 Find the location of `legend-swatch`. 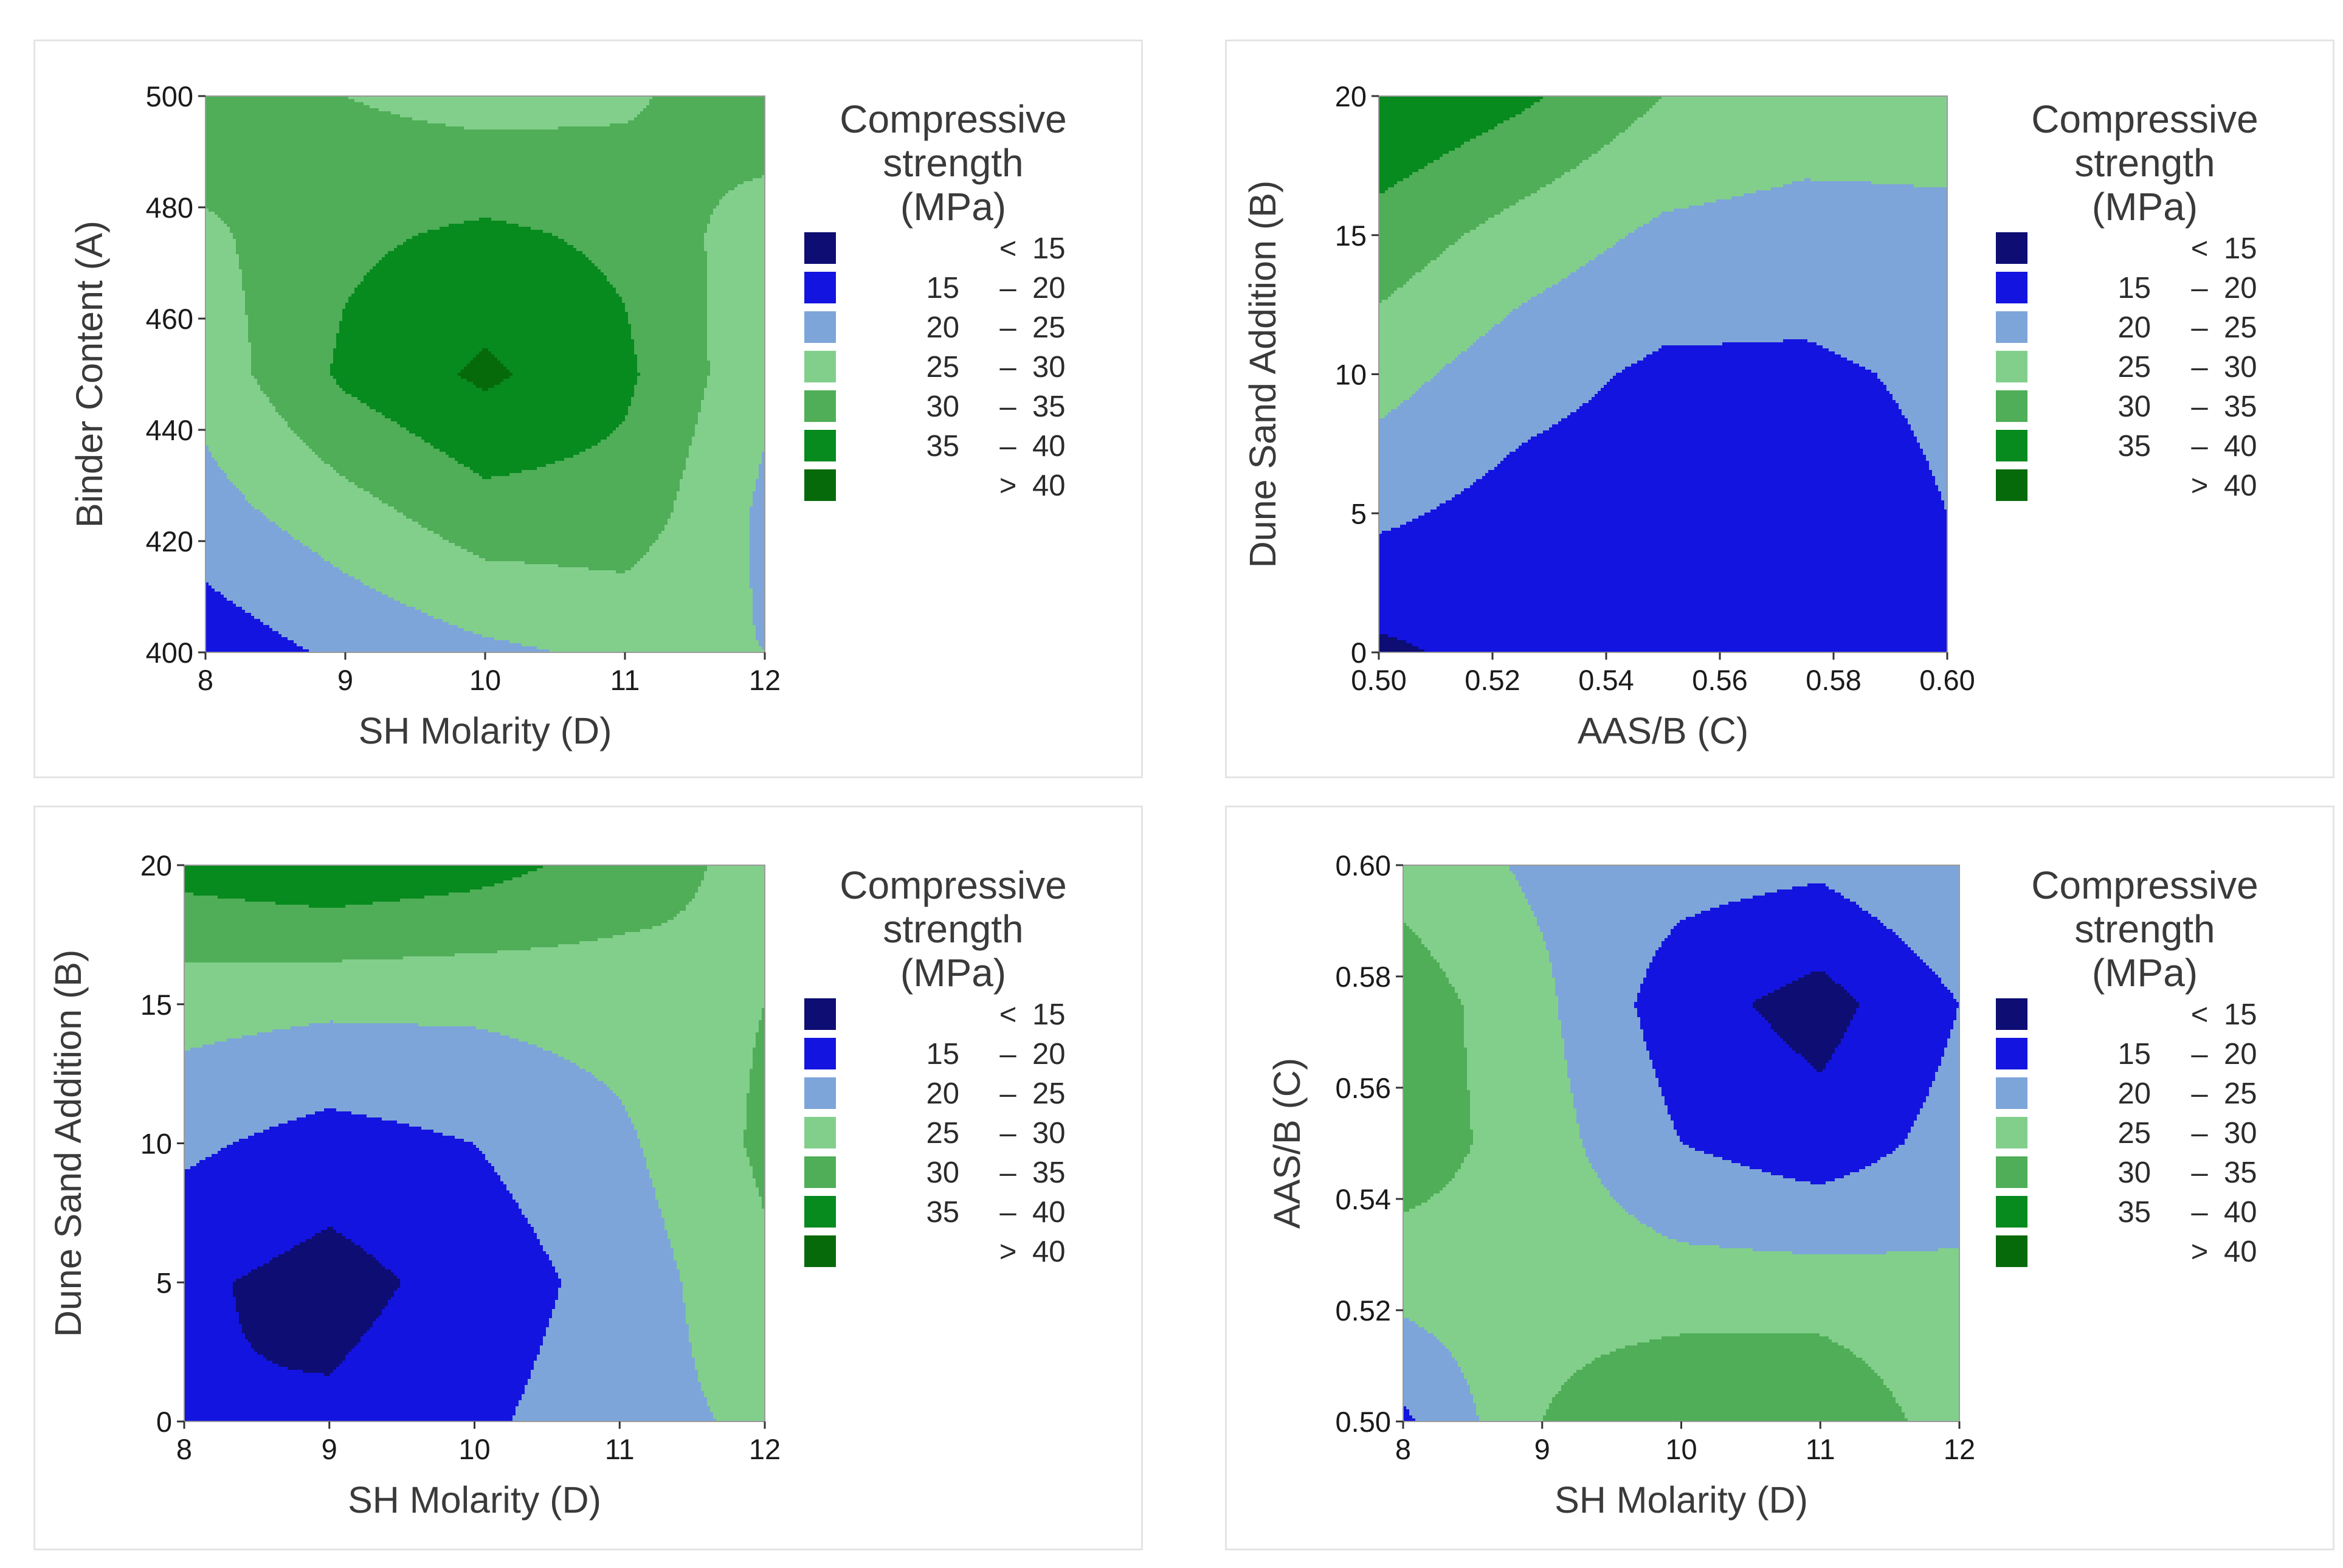

legend-swatch is located at coordinates (820, 1014).